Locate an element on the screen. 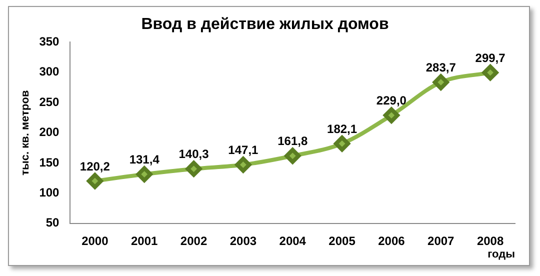 This screenshot has width=540, height=276. x-tick-label: 2000 is located at coordinates (95, 241).